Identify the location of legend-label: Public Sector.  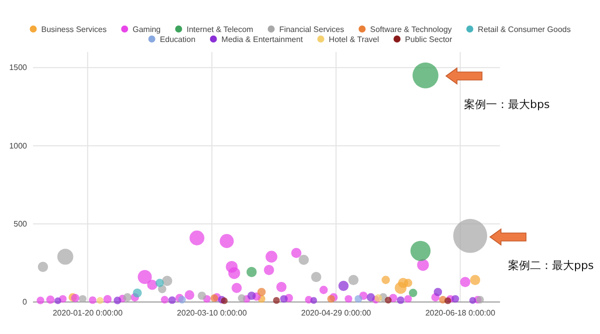
(429, 39).